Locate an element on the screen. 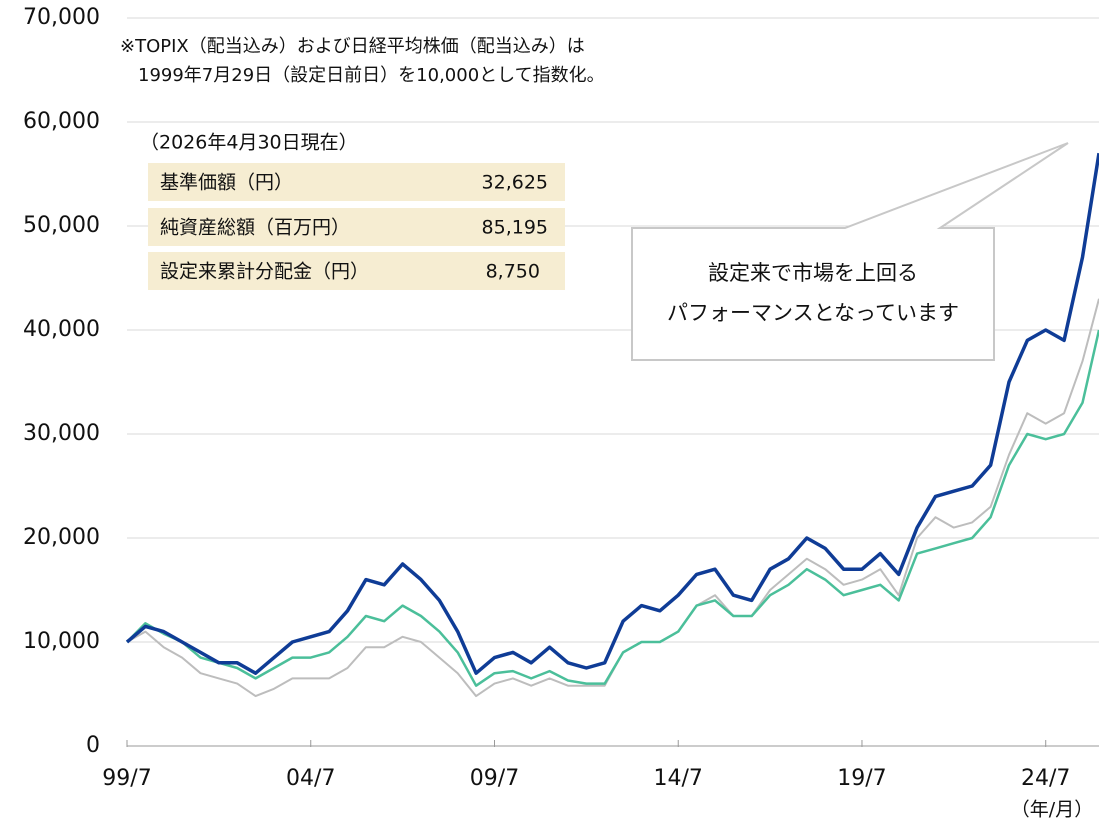 This screenshot has width=1099, height=830. x-tick-label: 24/7 is located at coordinates (1045, 778).